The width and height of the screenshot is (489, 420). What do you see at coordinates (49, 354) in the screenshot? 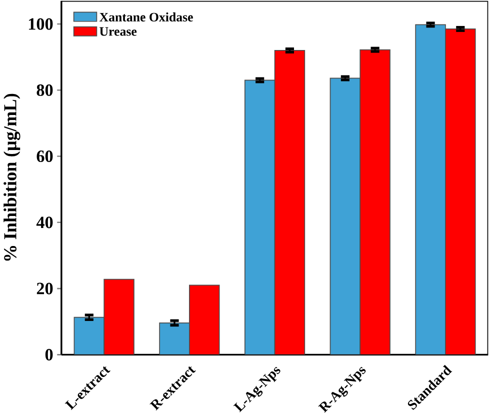
I see `y-tick-label: 0` at bounding box center [49, 354].